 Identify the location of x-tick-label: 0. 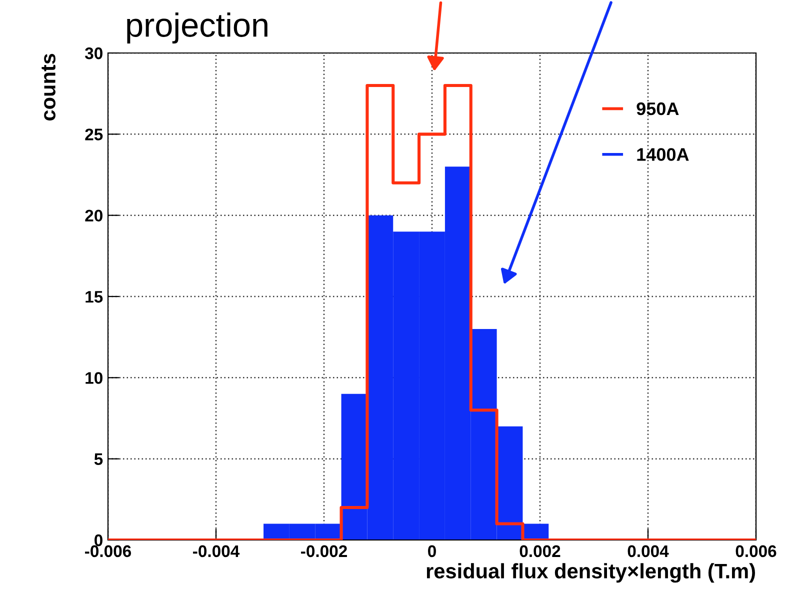
(432, 551).